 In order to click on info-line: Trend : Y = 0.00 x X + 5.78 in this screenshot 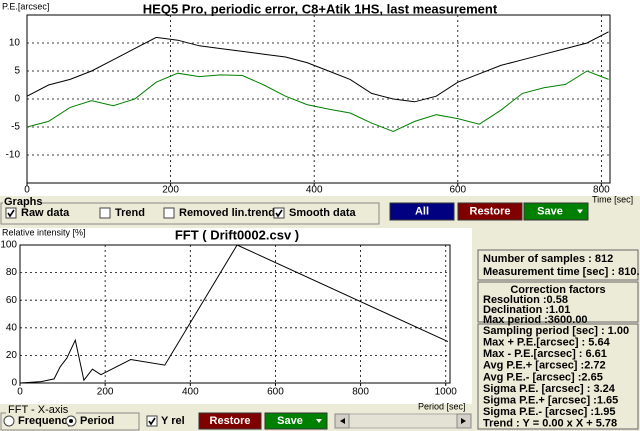, I will do `click(550, 424)`.